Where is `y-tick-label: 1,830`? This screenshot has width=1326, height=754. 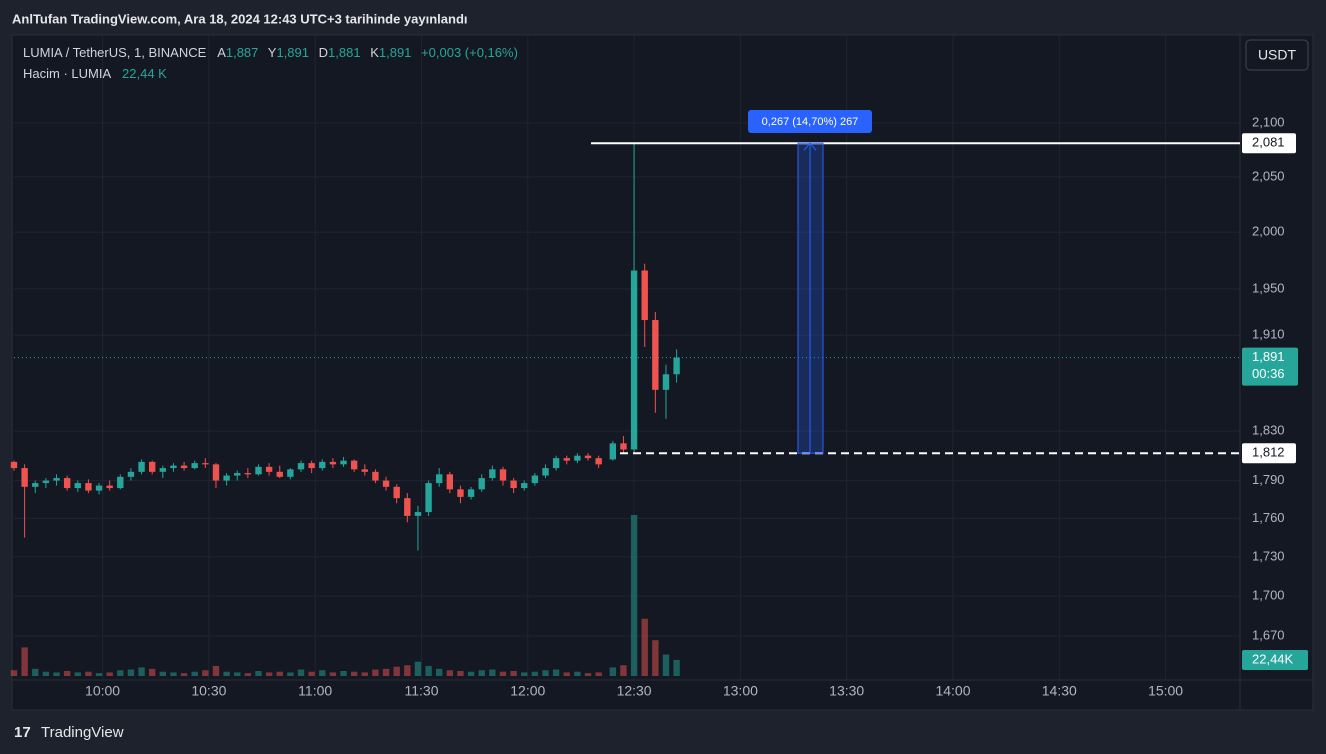 y-tick-label: 1,830 is located at coordinates (1268, 430).